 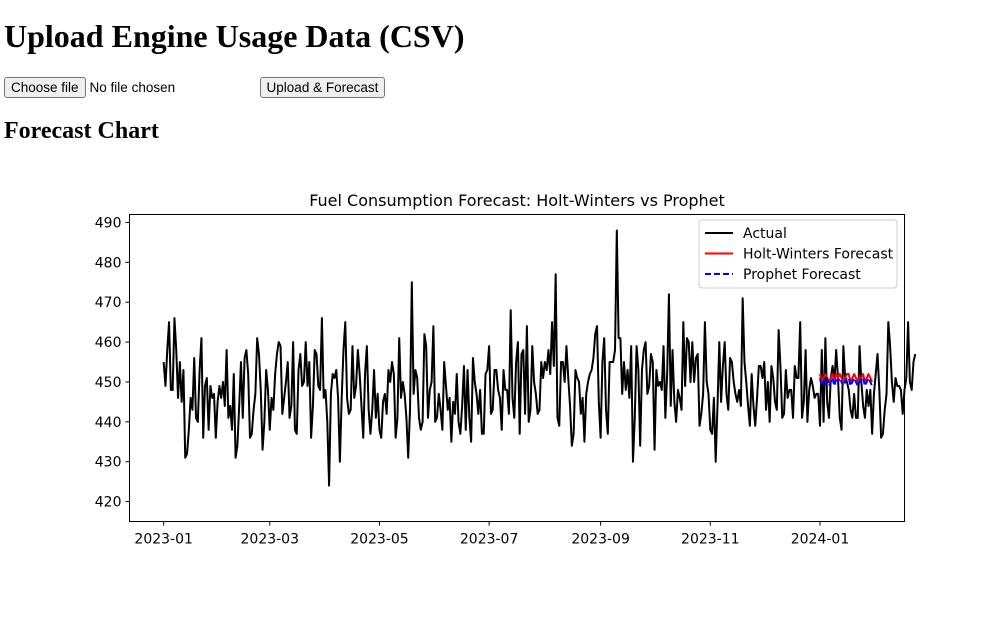 What do you see at coordinates (108, 303) in the screenshot?
I see `y-tick-label: 470` at bounding box center [108, 303].